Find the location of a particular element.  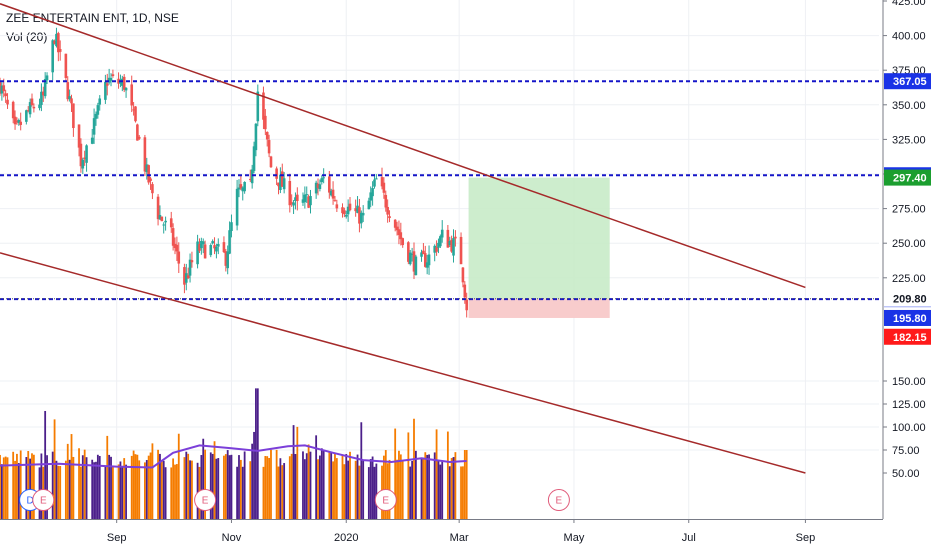

earnings-event-marker: E is located at coordinates (558, 500).